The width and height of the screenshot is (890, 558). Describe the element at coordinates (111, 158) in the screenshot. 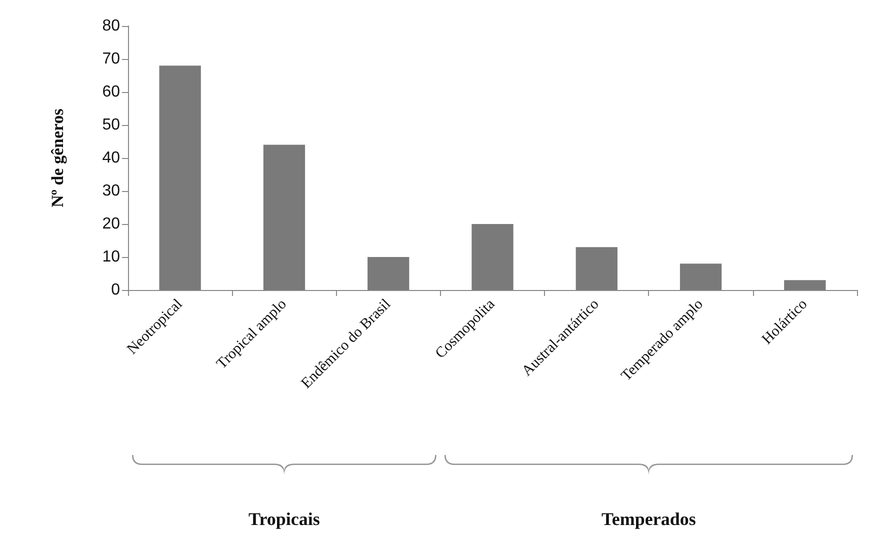

I see `y-tick-label: 40` at that location.